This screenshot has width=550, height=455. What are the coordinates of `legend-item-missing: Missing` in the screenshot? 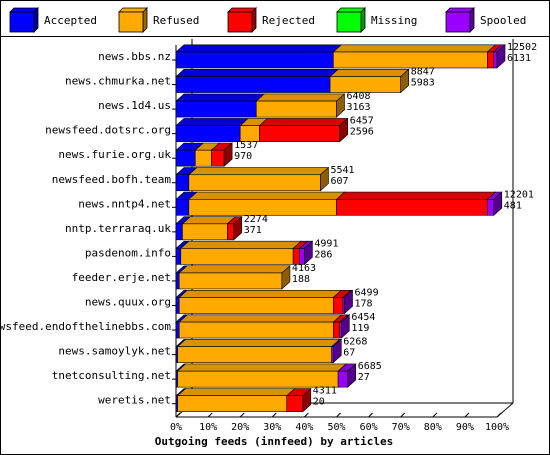 It's located at (376, 20).